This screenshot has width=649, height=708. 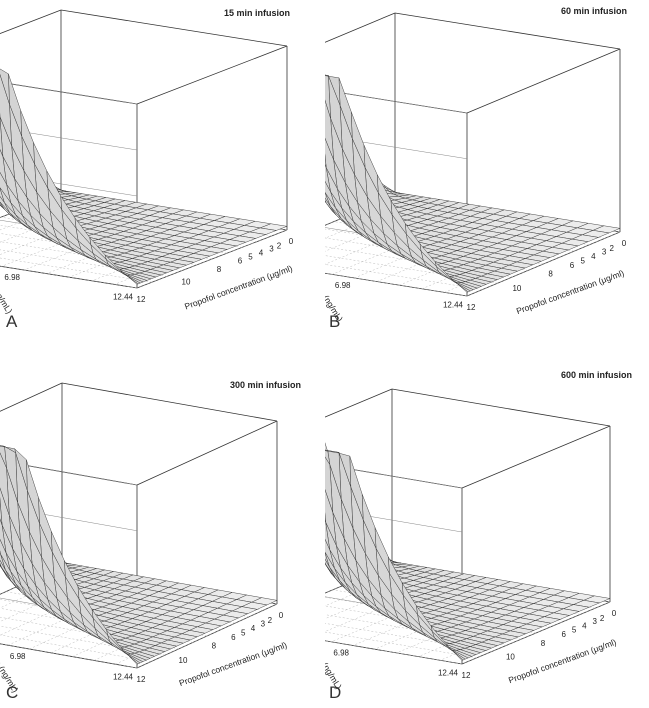 I want to click on chart-title: 600 min infusion, so click(x=597, y=375).